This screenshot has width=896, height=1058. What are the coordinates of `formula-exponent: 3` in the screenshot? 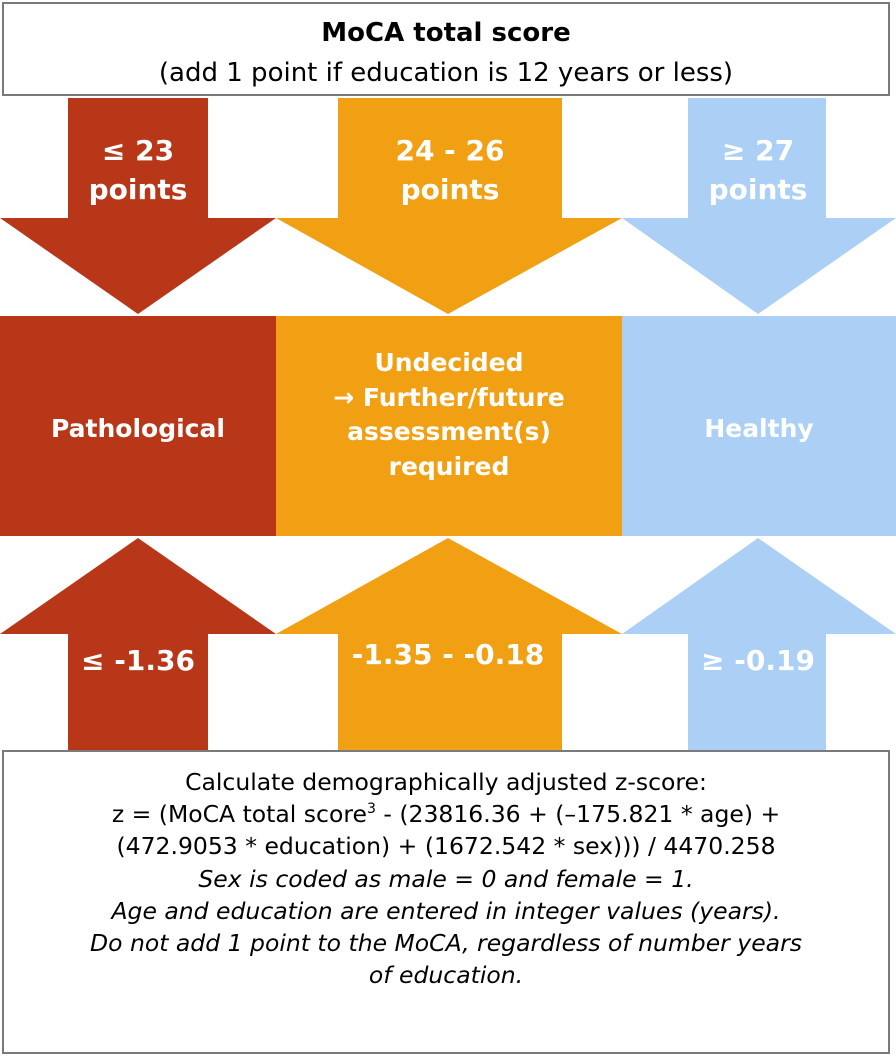 It's located at (371, 809).